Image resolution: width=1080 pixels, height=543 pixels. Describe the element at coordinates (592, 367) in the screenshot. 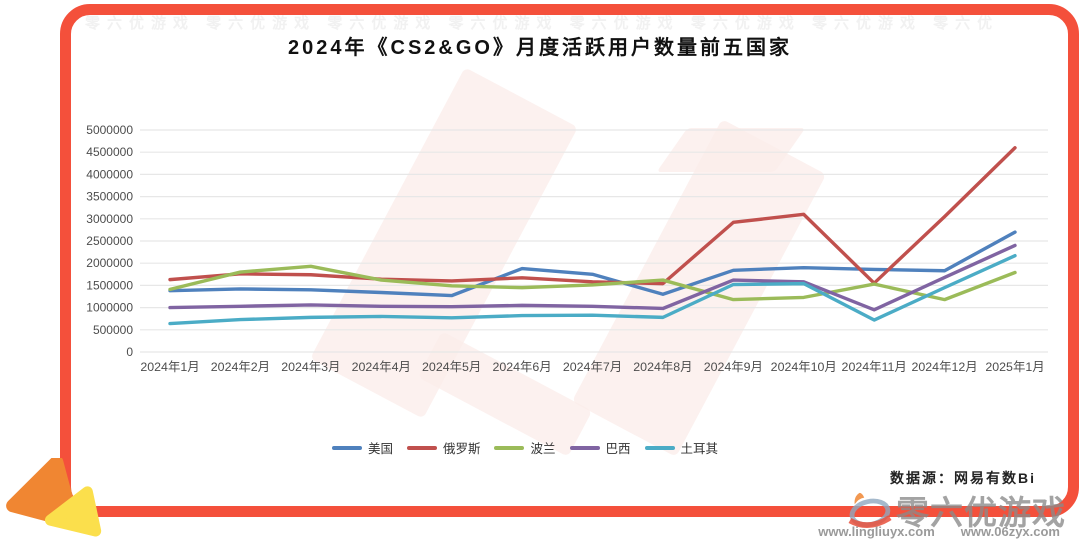

I see `x-tick-label: 2024年7月` at that location.